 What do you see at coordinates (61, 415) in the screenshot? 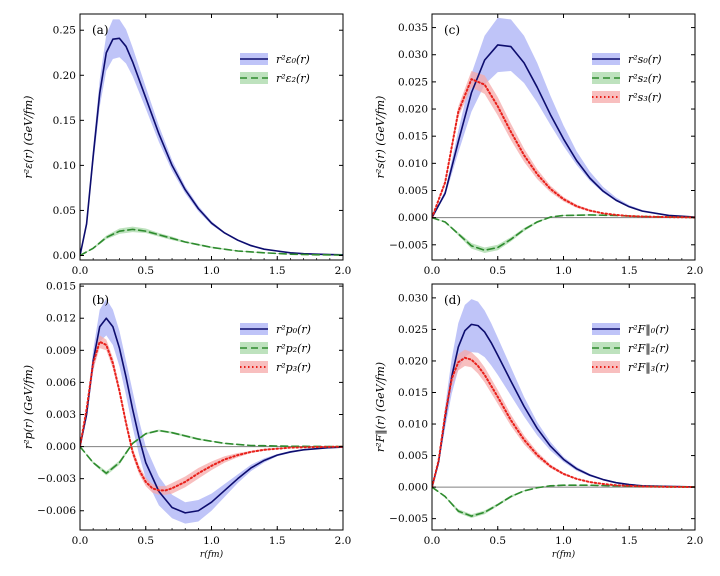
I see `y-tick-label: 0.003` at bounding box center [61, 415].